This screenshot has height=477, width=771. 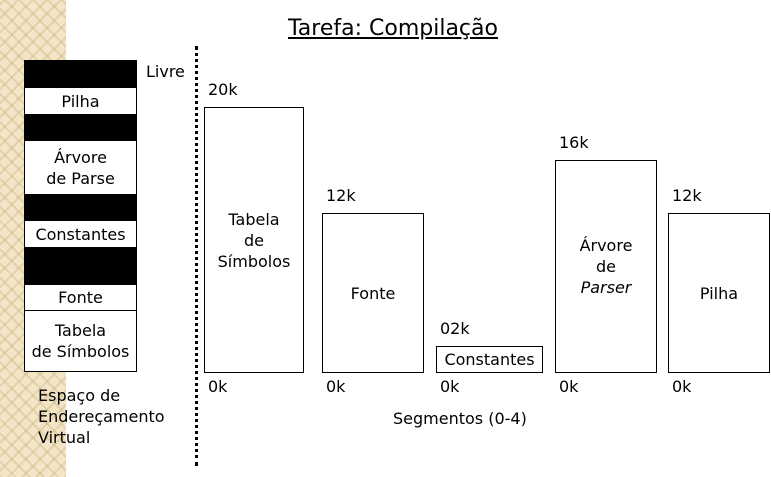 I want to click on segment-size-4: 12k, so click(x=687, y=195).